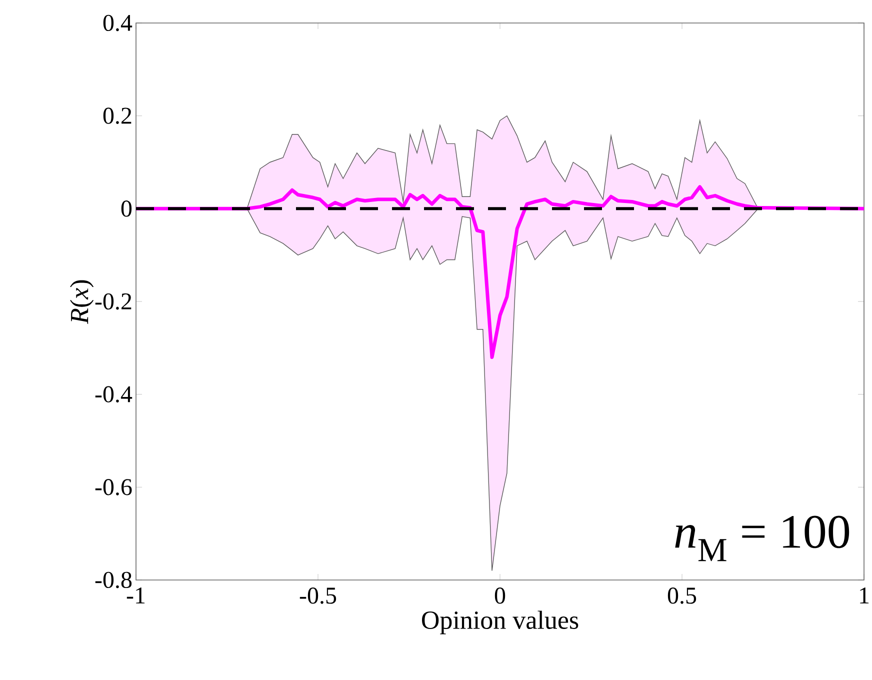  I want to click on y-tick-label: 0.4, so click(117, 23).